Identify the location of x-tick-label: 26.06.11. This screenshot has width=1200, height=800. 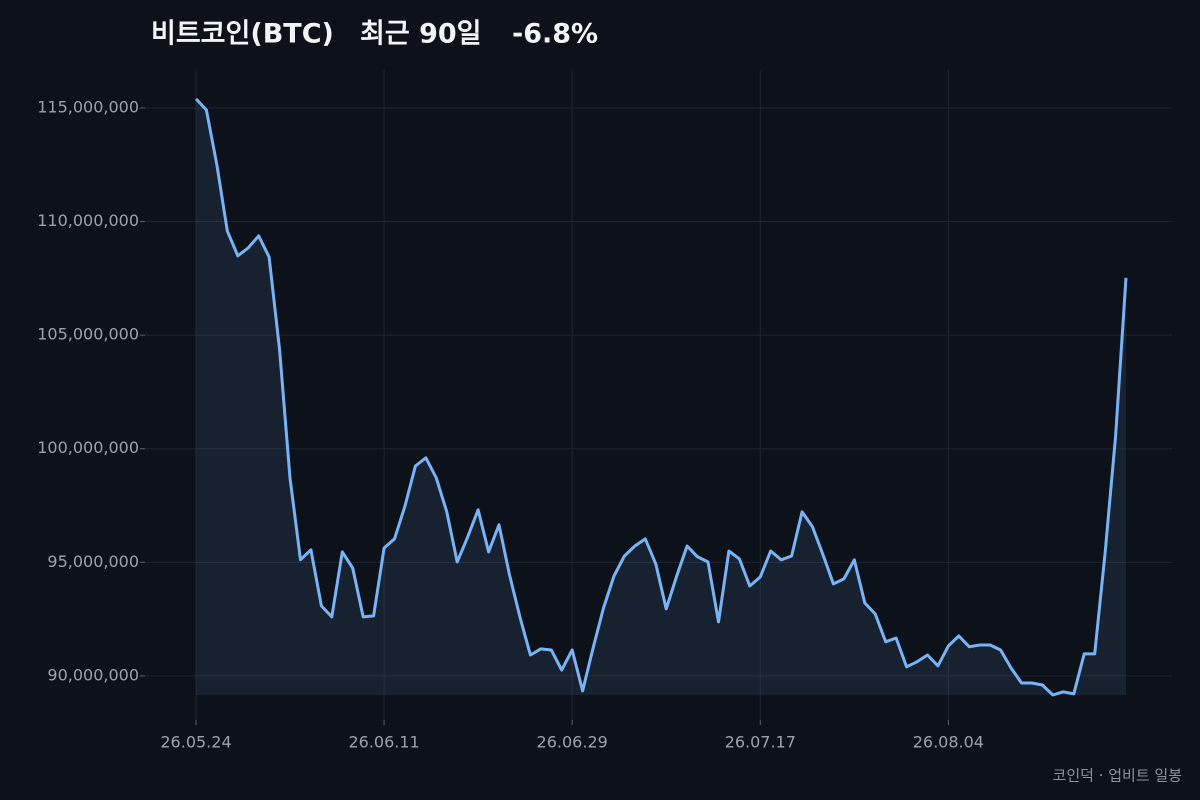
(383, 742).